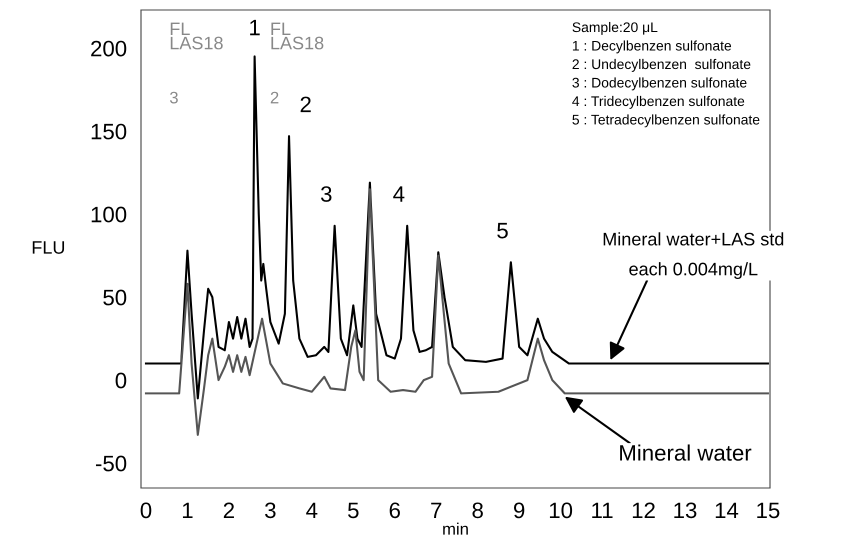  I want to click on x-axis-title: min, so click(455, 528).